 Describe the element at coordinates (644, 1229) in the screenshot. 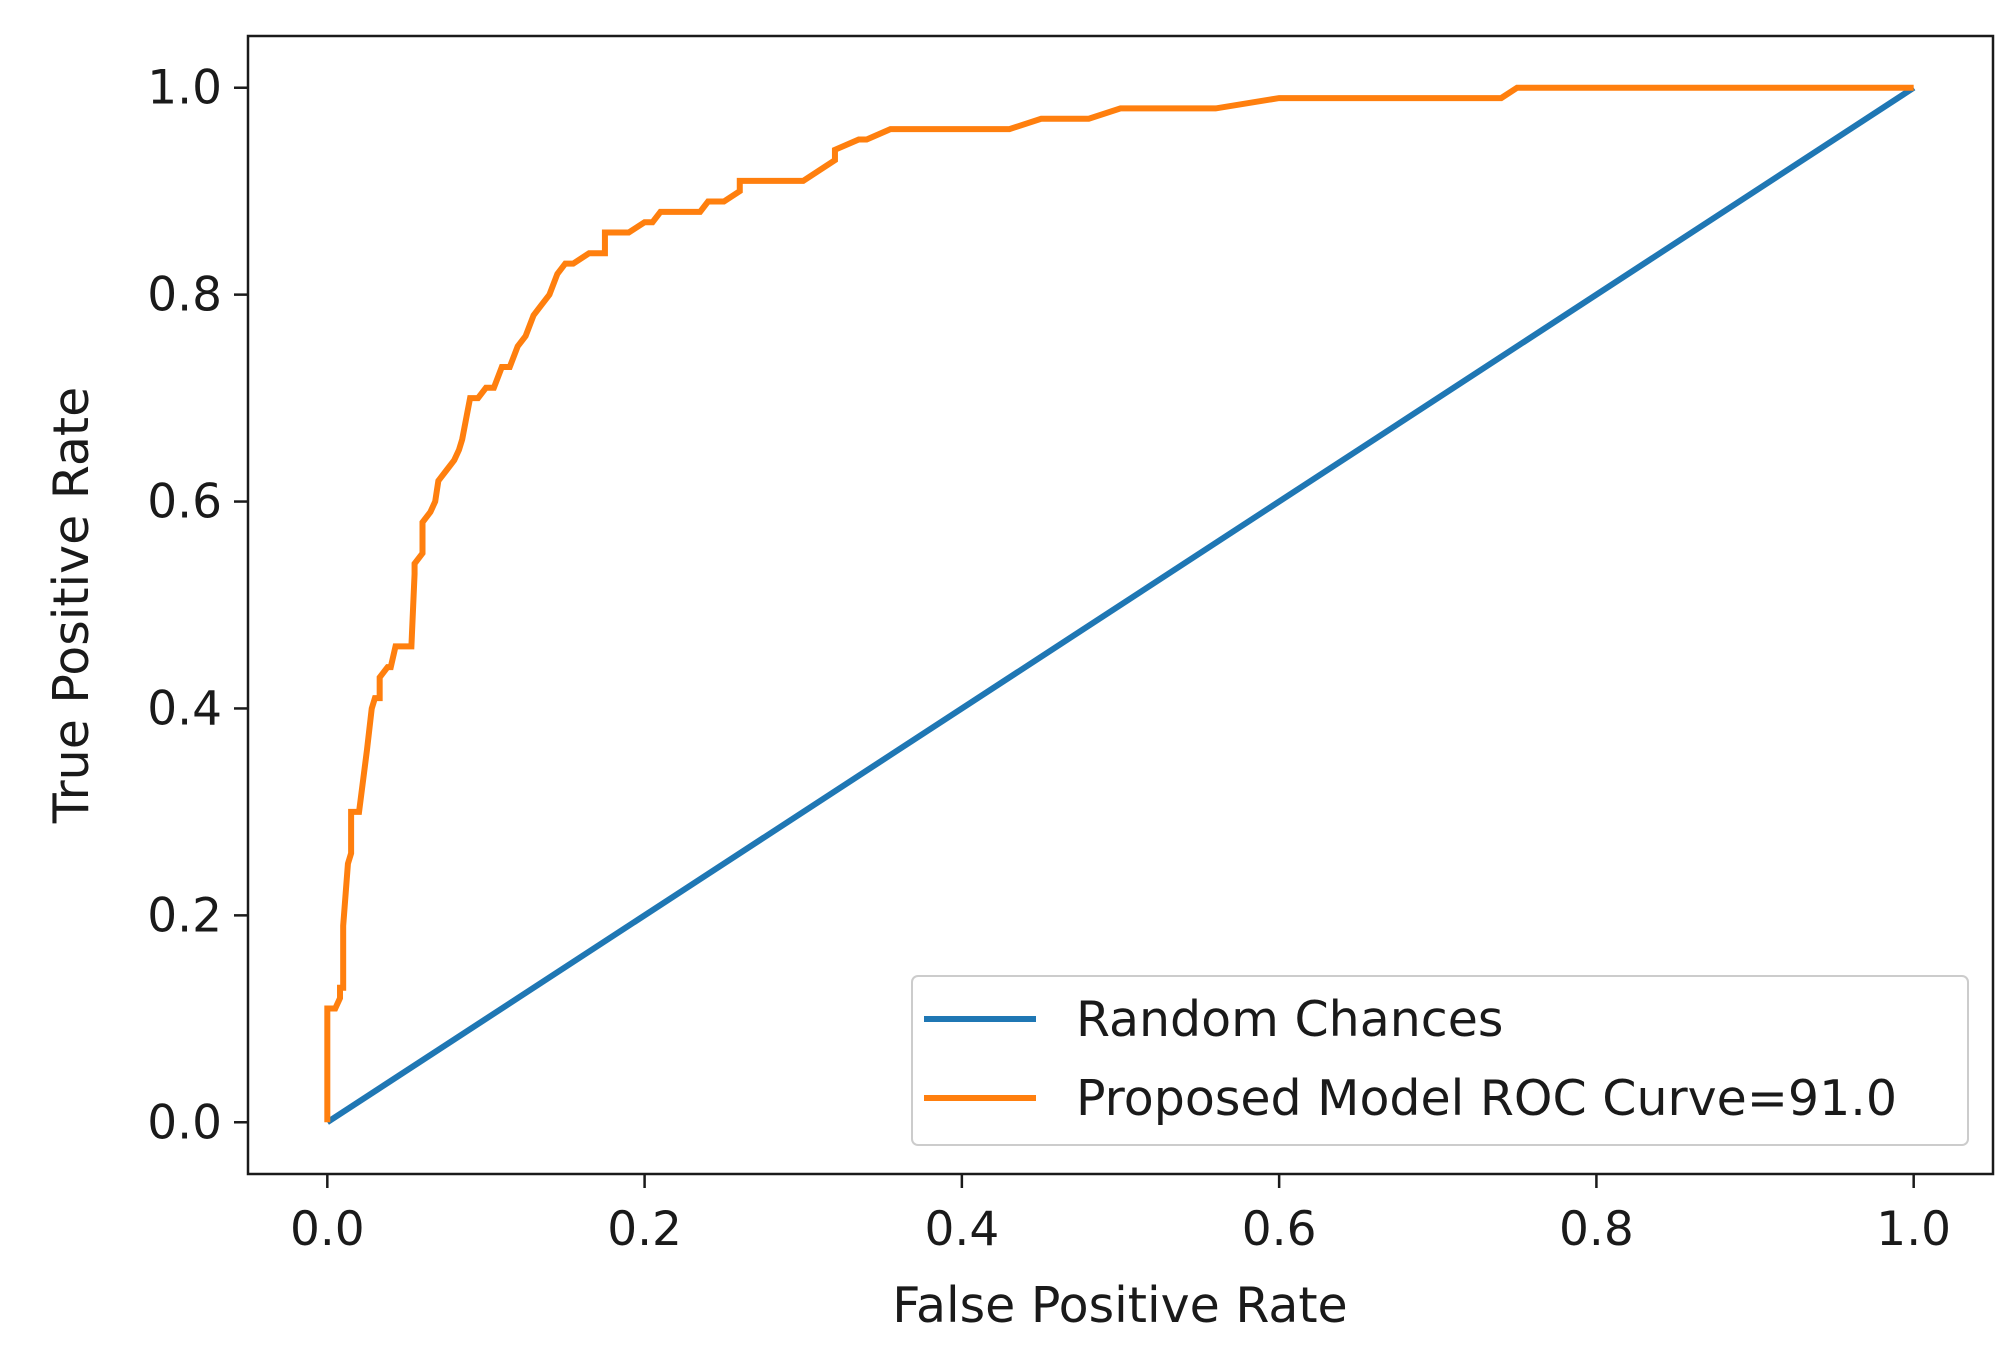

I see `x-tick-label: 0.2` at that location.